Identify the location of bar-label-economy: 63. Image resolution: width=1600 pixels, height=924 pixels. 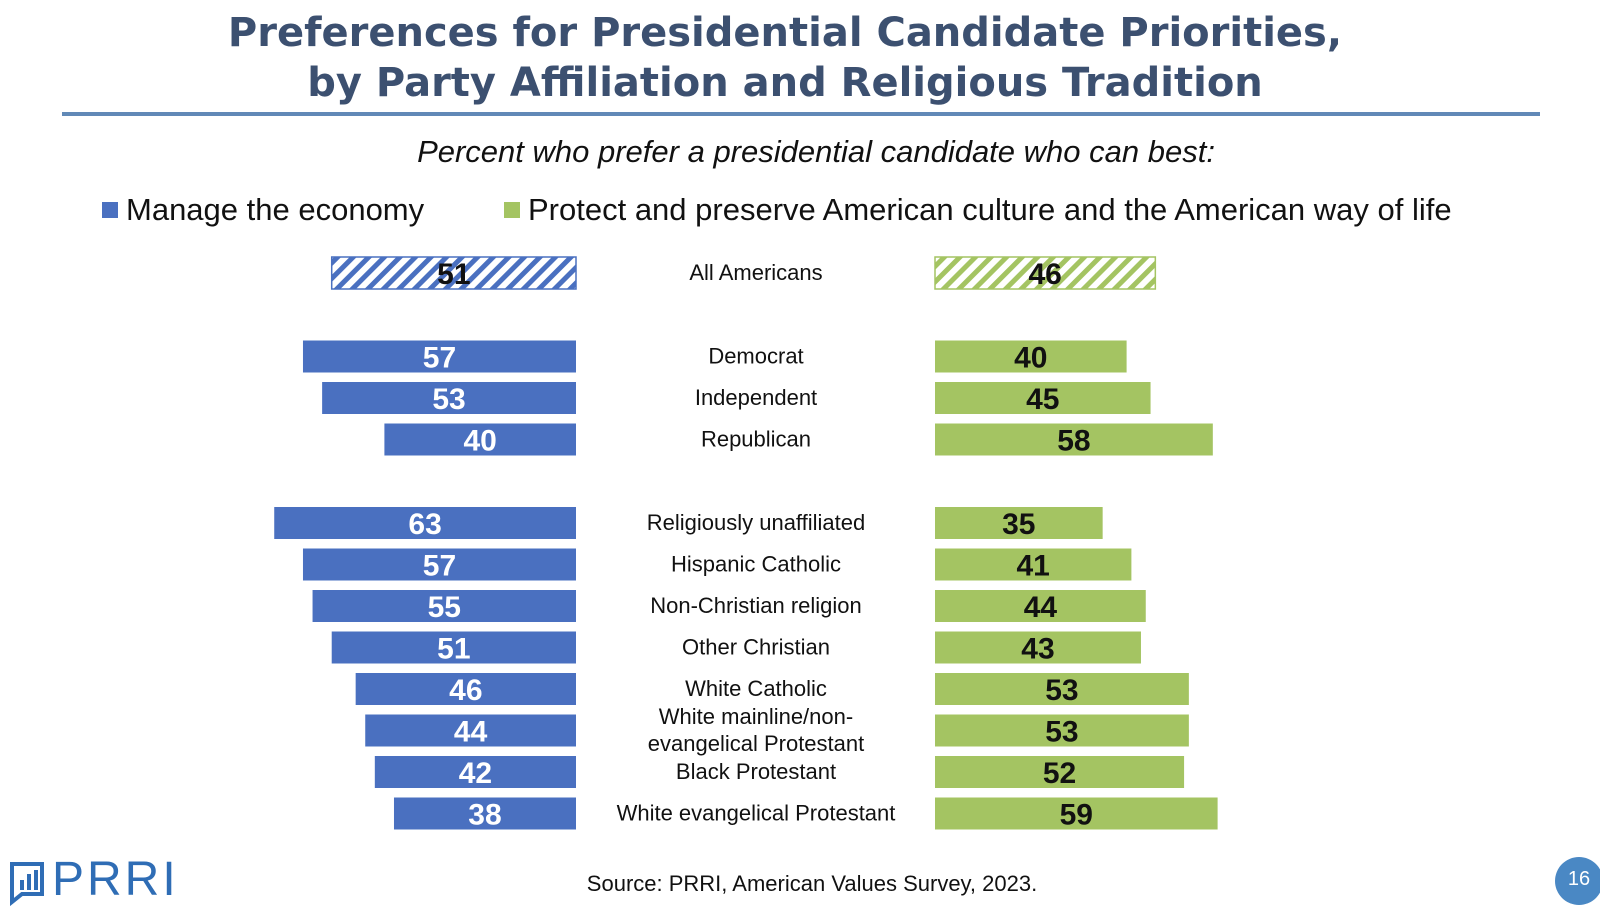
(424, 524).